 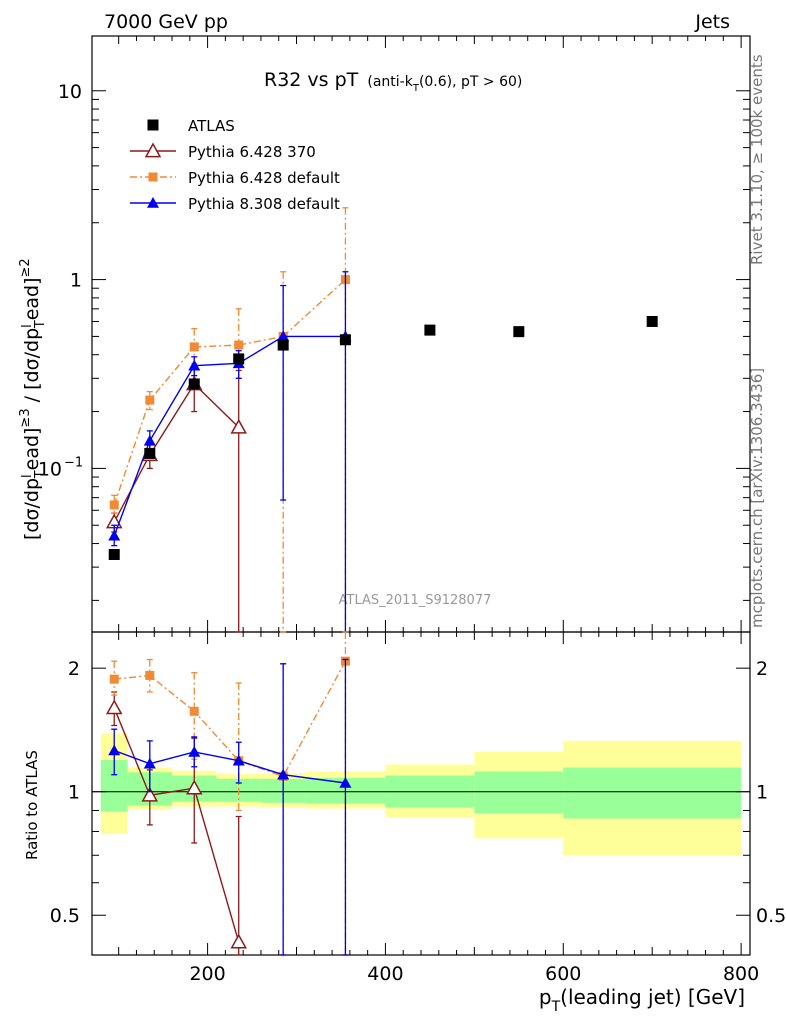 I want to click on legend-label: Pythia 8.308 default, so click(x=264, y=204).